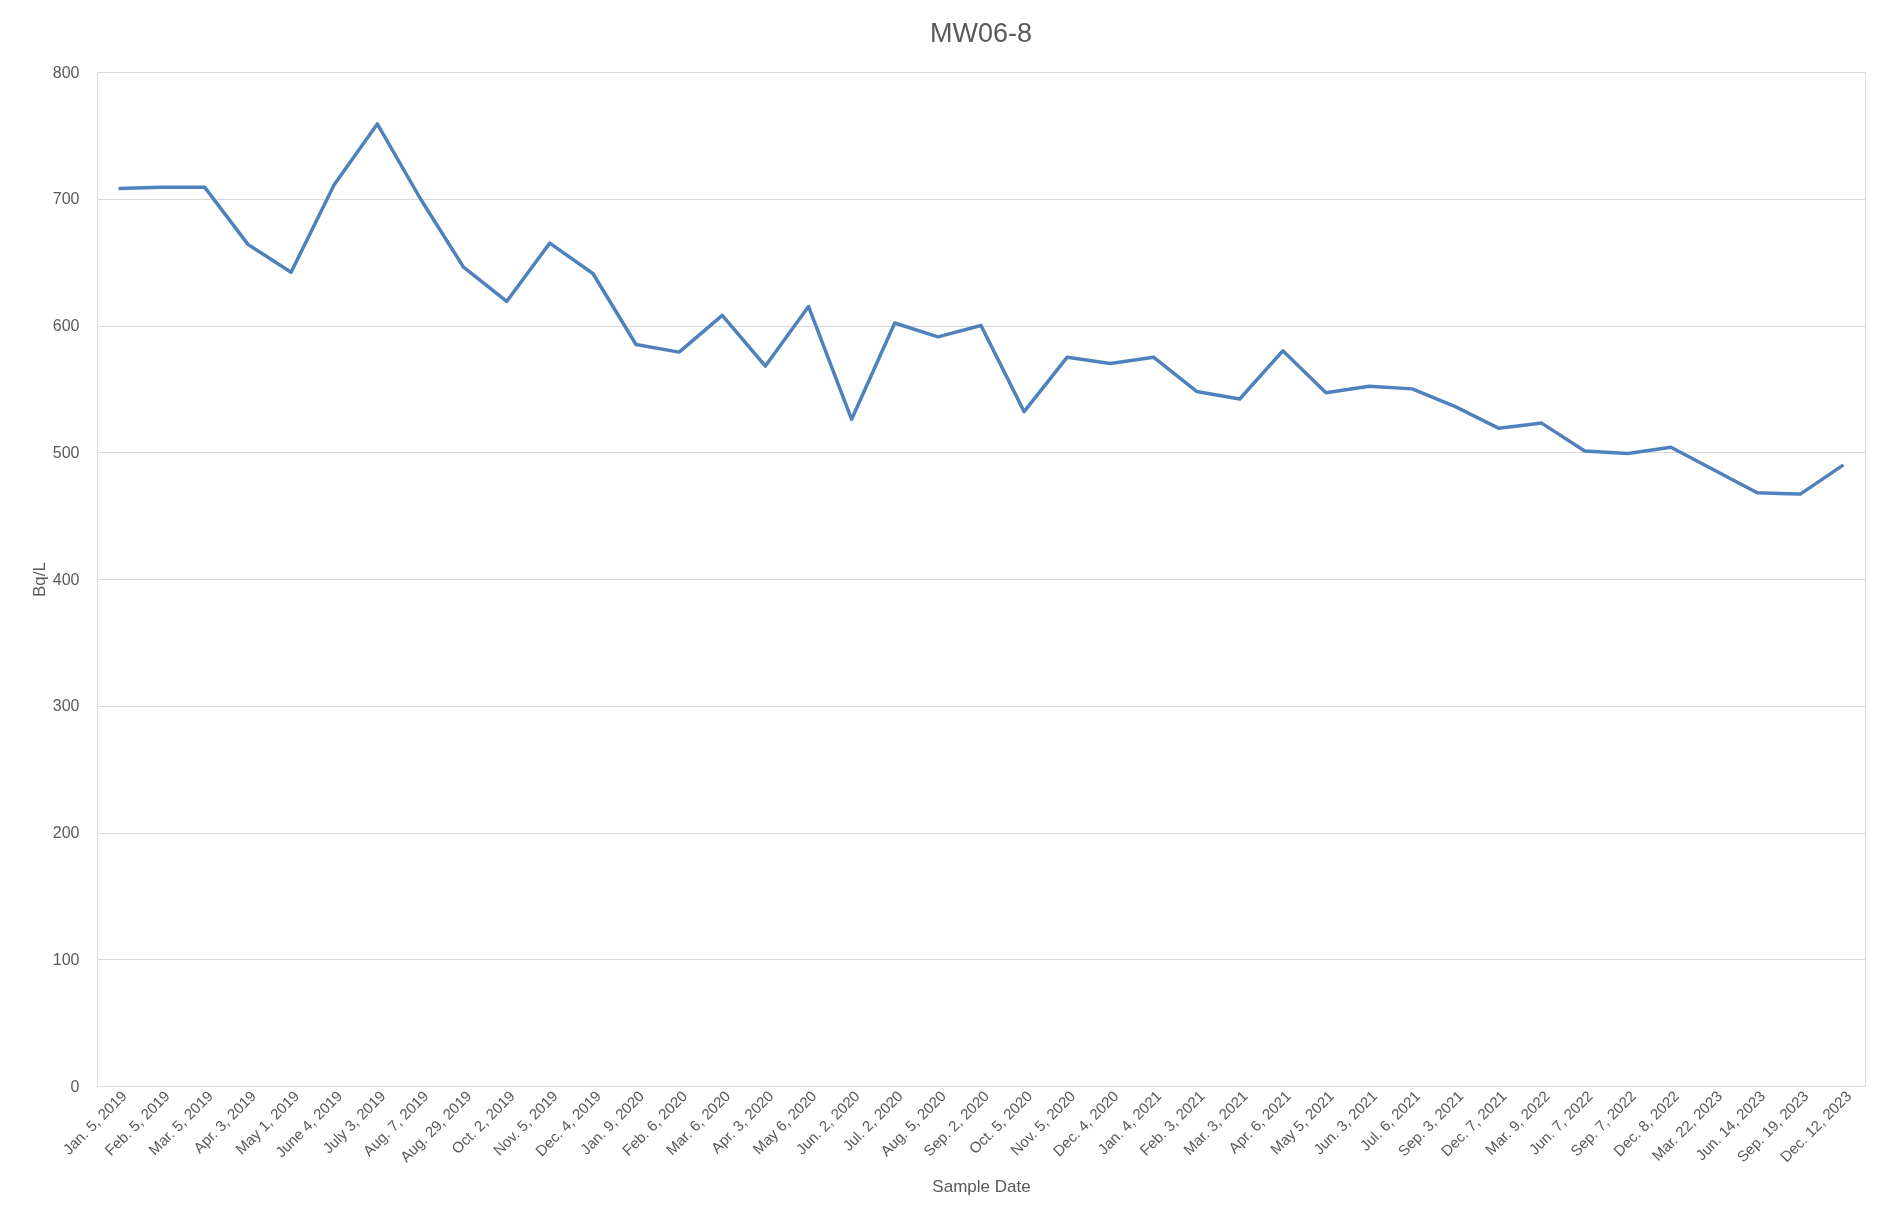 This screenshot has height=1222, width=1902. I want to click on y-tick-label: 100, so click(66, 959).